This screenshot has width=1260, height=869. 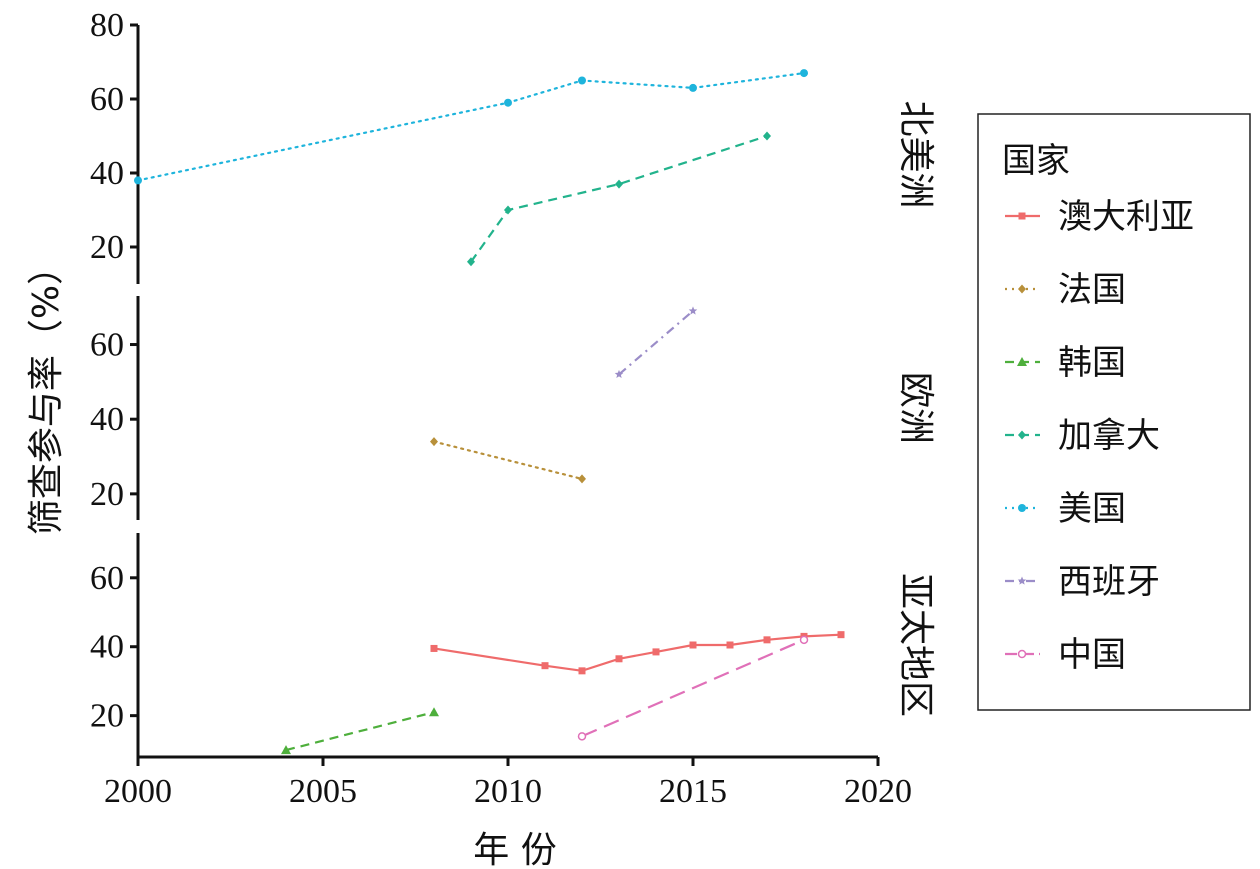 I want to click on legend-item: 澳大利亚, so click(x=1099, y=217).